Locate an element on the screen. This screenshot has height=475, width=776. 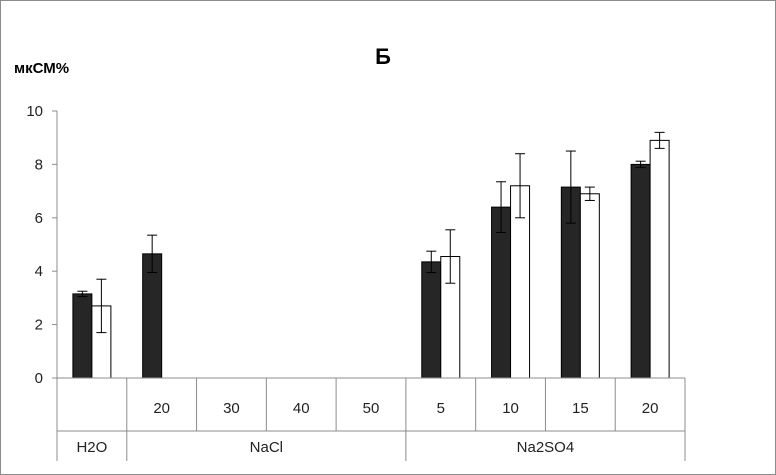
y-tick-label: 0 is located at coordinates (39, 378).